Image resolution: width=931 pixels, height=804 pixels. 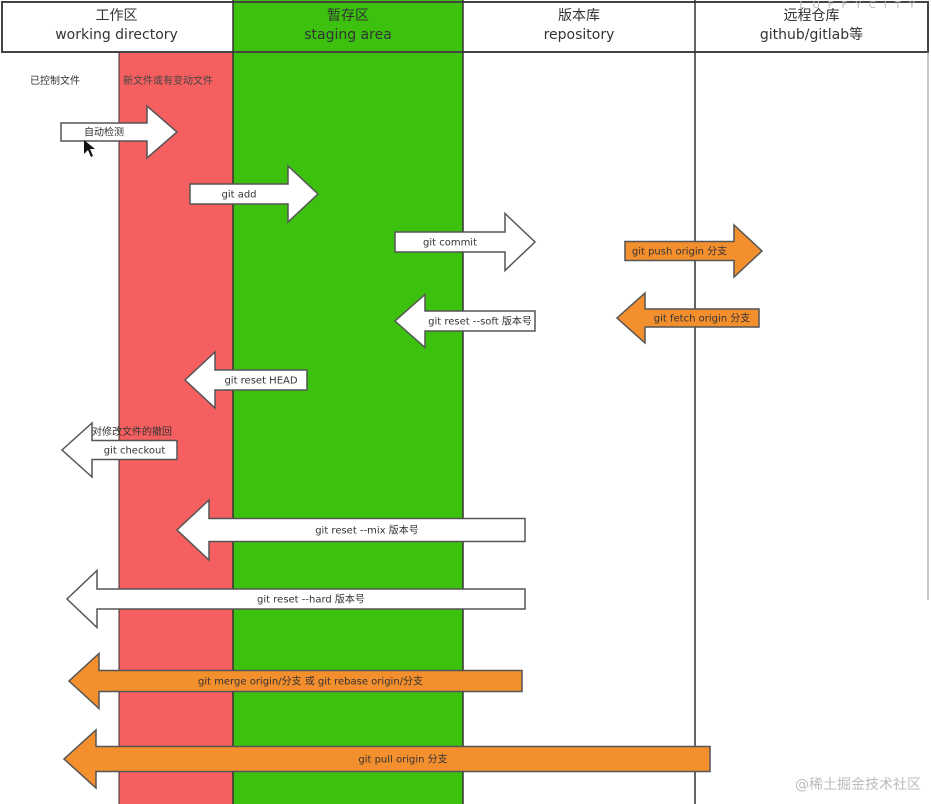 I want to click on column-title: 工作区, so click(x=116, y=16).